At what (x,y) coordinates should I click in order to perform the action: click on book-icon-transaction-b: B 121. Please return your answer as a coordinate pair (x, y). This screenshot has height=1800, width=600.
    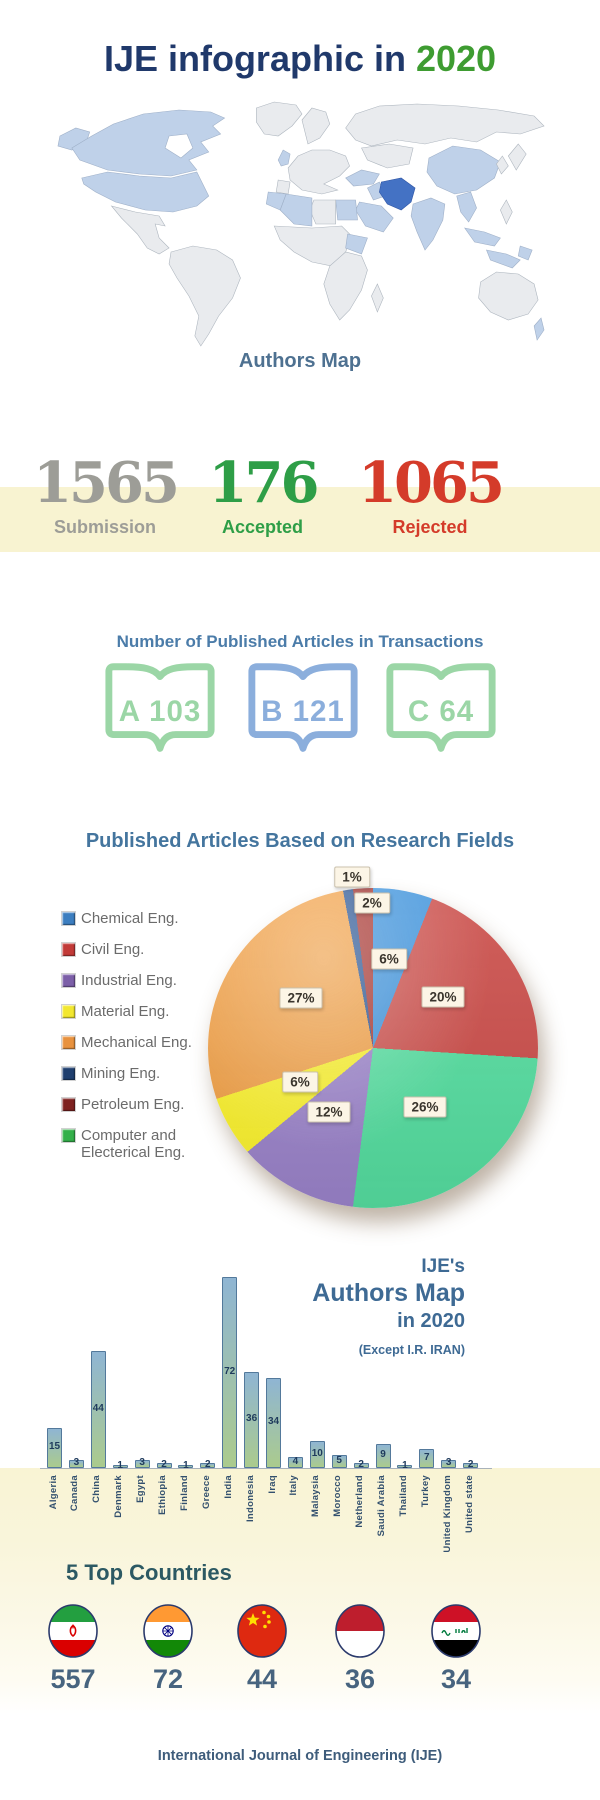
    Looking at the image, I should click on (303, 711).